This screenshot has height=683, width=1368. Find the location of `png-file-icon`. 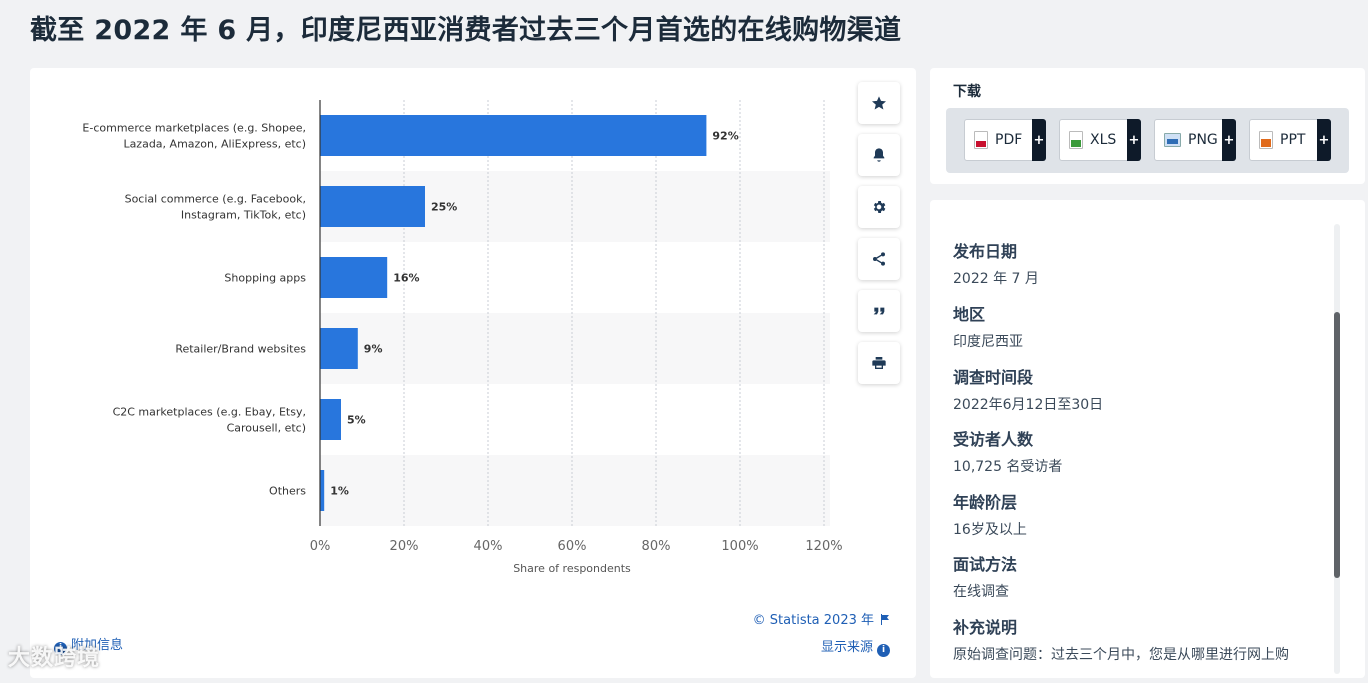

png-file-icon is located at coordinates (1172, 140).